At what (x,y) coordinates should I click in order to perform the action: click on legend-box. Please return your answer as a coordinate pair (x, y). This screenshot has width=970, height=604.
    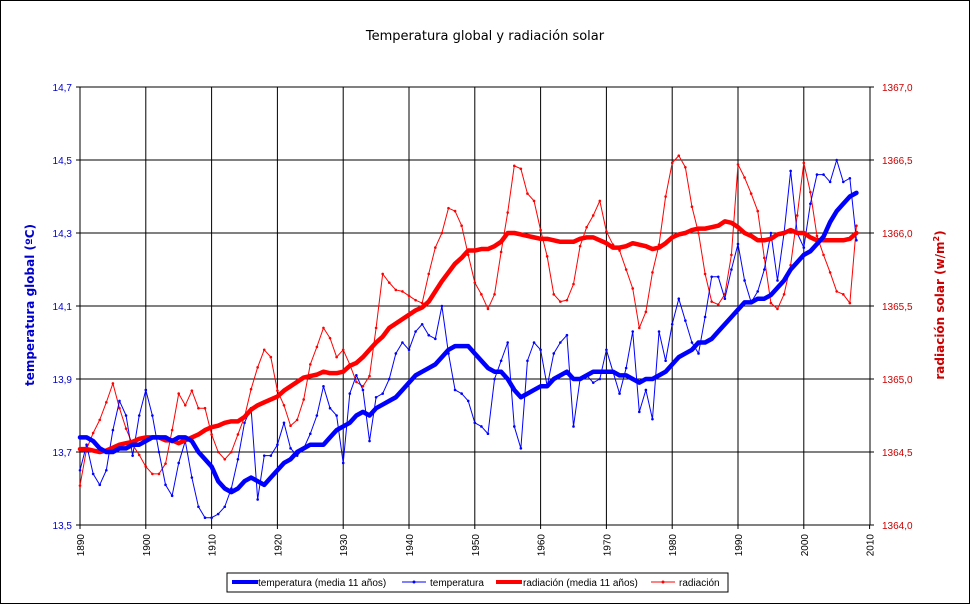
    Looking at the image, I should click on (477, 582).